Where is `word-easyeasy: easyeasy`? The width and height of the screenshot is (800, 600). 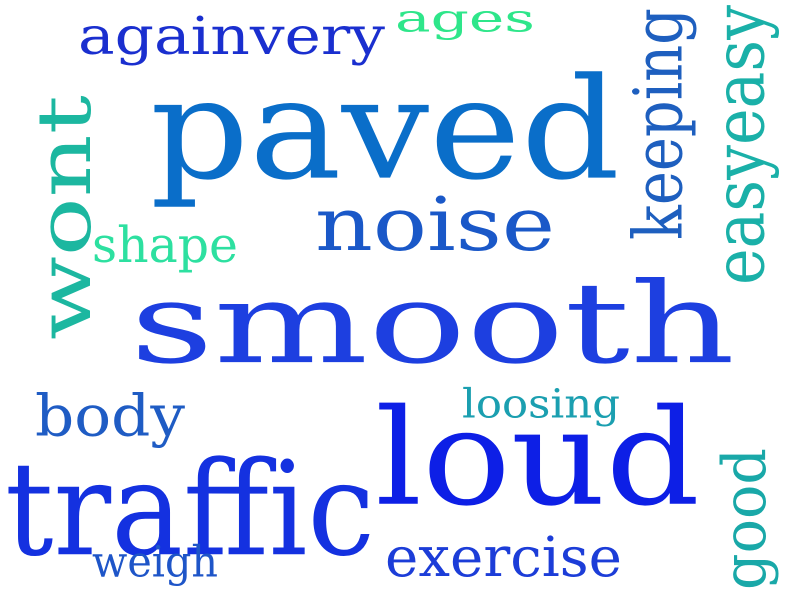 word-easyeasy: easyeasy is located at coordinates (739, 144).